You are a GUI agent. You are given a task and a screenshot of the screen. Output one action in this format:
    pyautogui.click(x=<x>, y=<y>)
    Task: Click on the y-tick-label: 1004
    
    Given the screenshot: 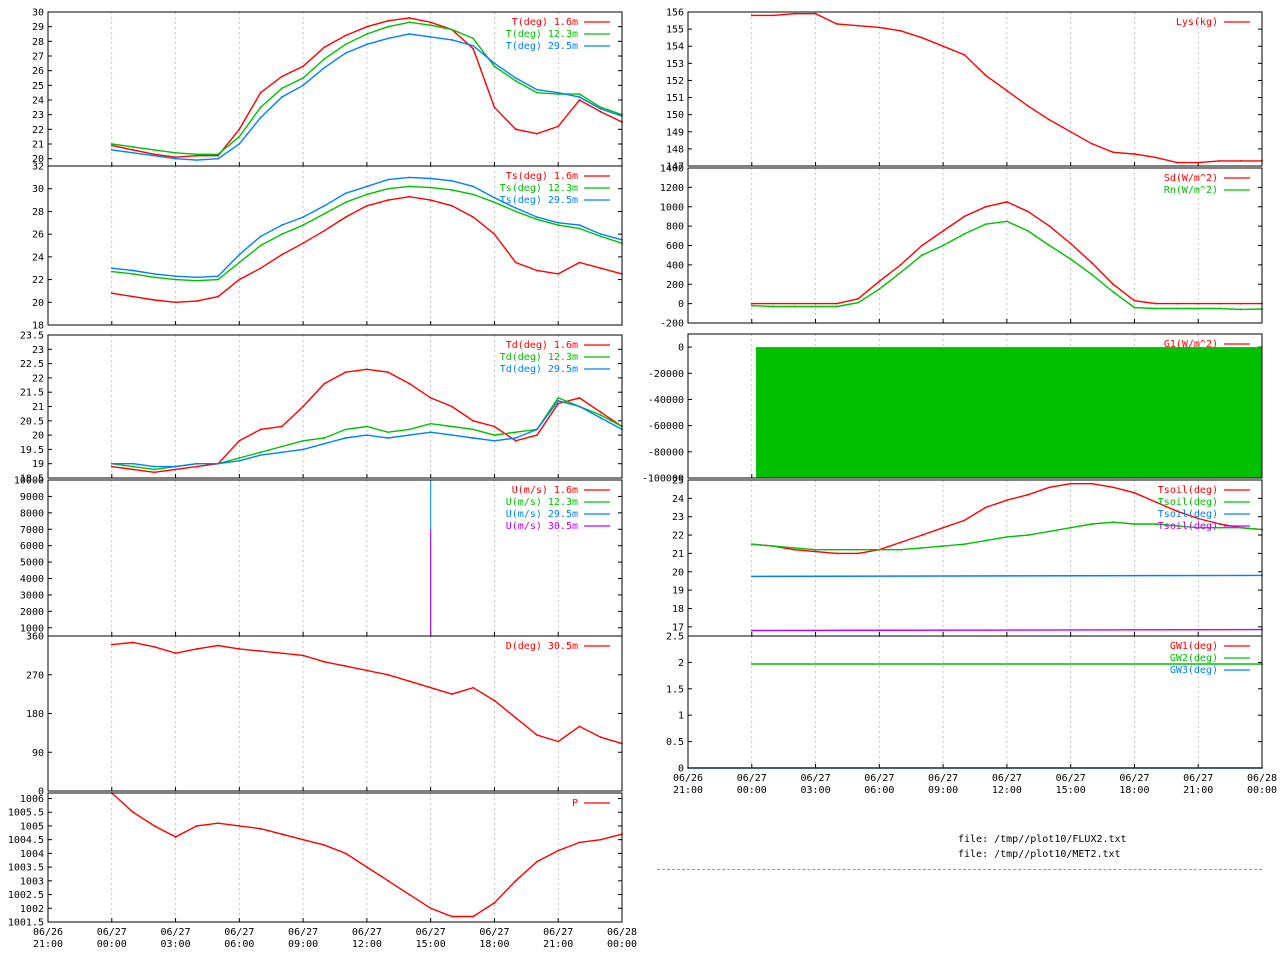 What is the action you would take?
    pyautogui.click(x=32, y=854)
    